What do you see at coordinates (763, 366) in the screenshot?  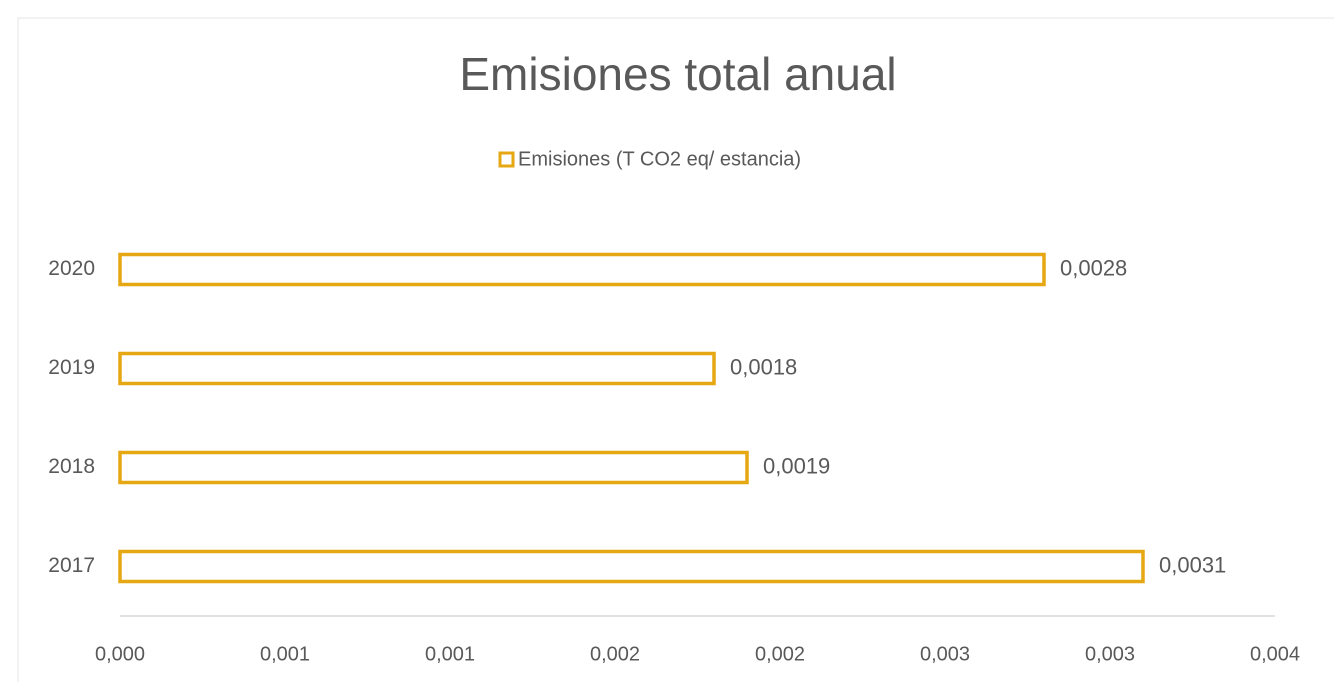 I see `data-label: 0,0018` at bounding box center [763, 366].